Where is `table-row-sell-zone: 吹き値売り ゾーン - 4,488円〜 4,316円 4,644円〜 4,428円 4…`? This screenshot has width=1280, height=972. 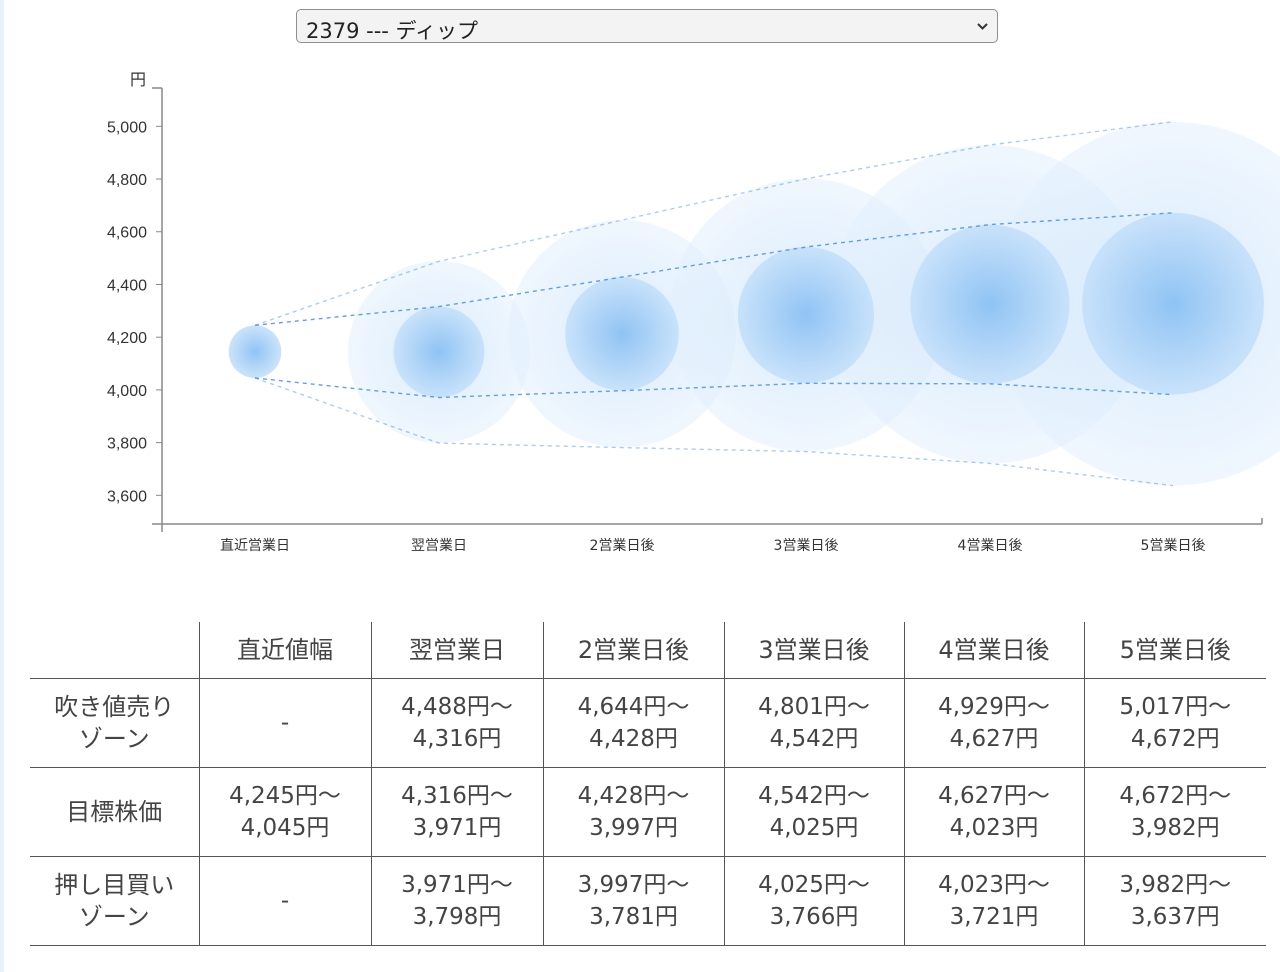
table-row-sell-zone: 吹き値売り ゾーン - 4,488円〜 4,316円 4,644円〜 4,428円 4… is located at coordinates (648, 723).